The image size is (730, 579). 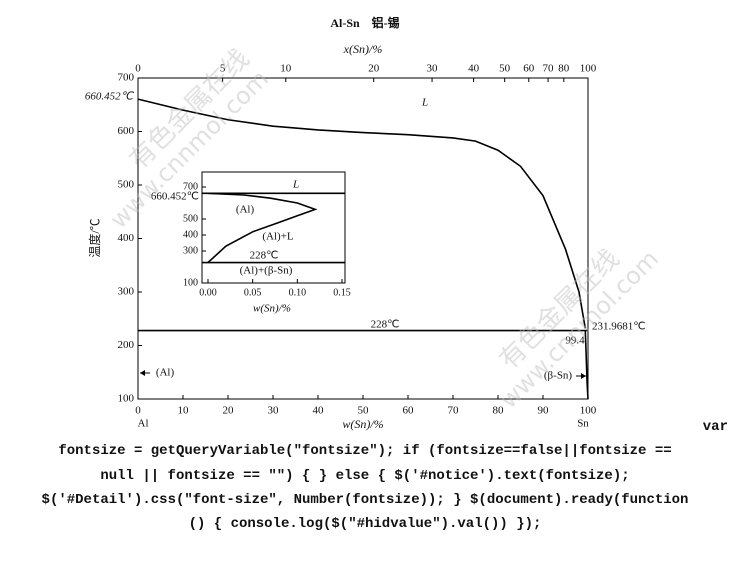 I want to click on x-tick-label: 40, so click(x=319, y=411).